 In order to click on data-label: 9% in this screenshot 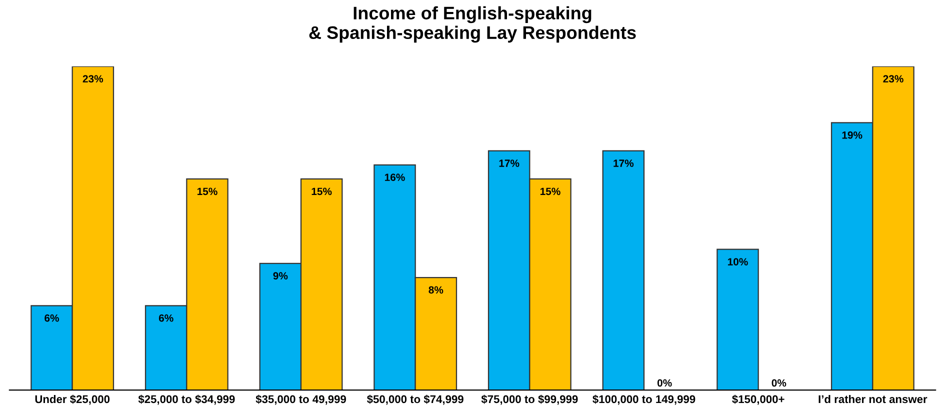, I will do `click(280, 276)`.